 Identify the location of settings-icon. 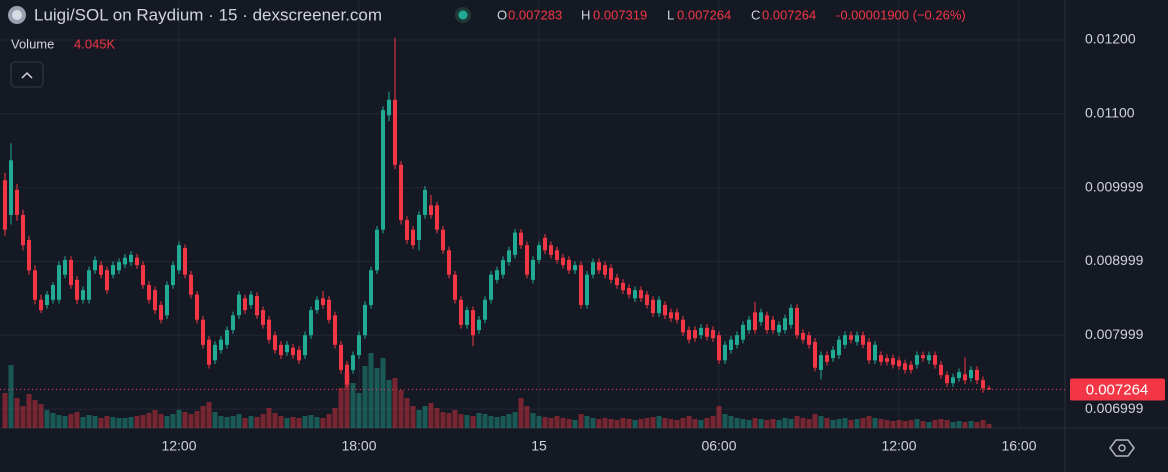
(1122, 448).